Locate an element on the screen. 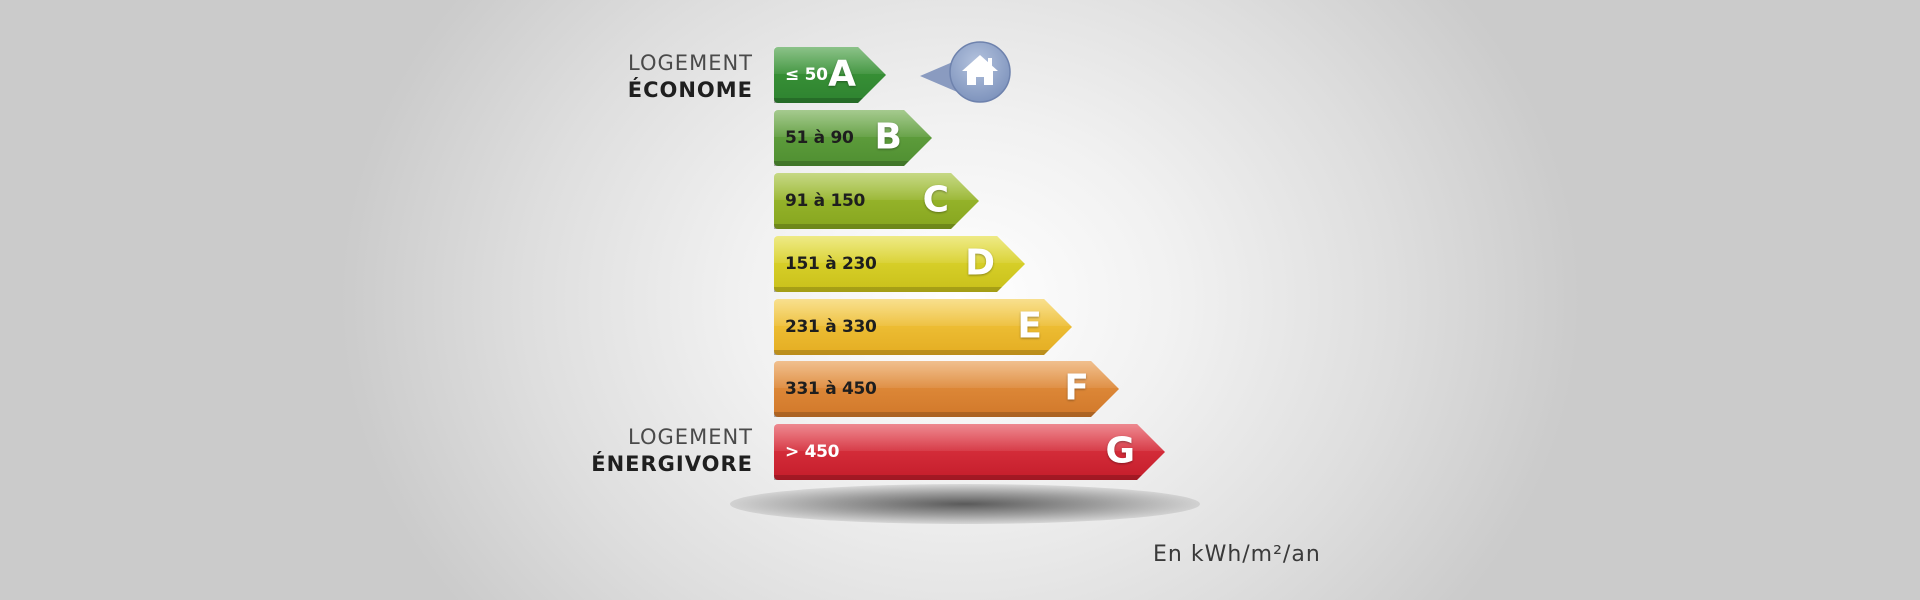 The image size is (1920, 600). unit-label: En kWh/m²/an is located at coordinates (1237, 554).